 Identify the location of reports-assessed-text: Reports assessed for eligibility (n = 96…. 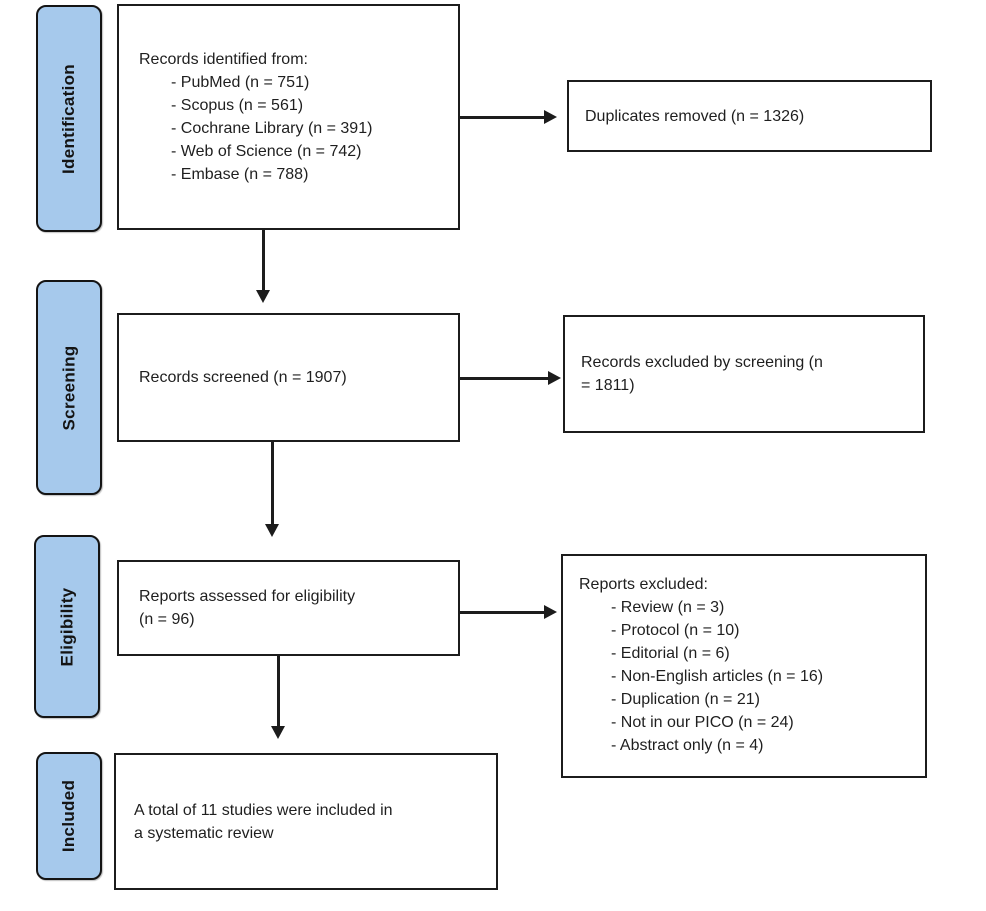
(247, 608).